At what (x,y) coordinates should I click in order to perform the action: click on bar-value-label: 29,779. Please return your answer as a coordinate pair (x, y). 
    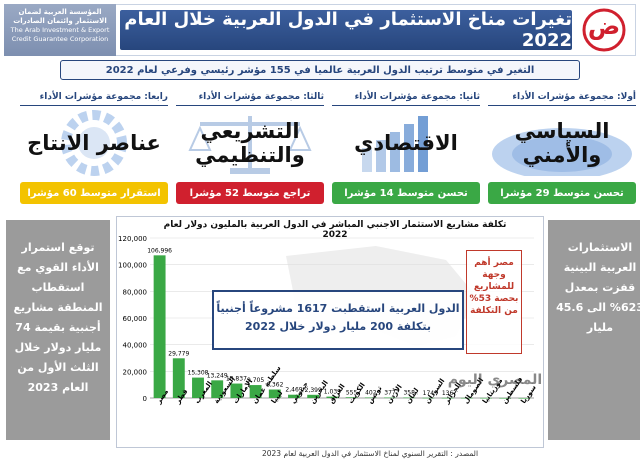
    Looking at the image, I should click on (178, 353).